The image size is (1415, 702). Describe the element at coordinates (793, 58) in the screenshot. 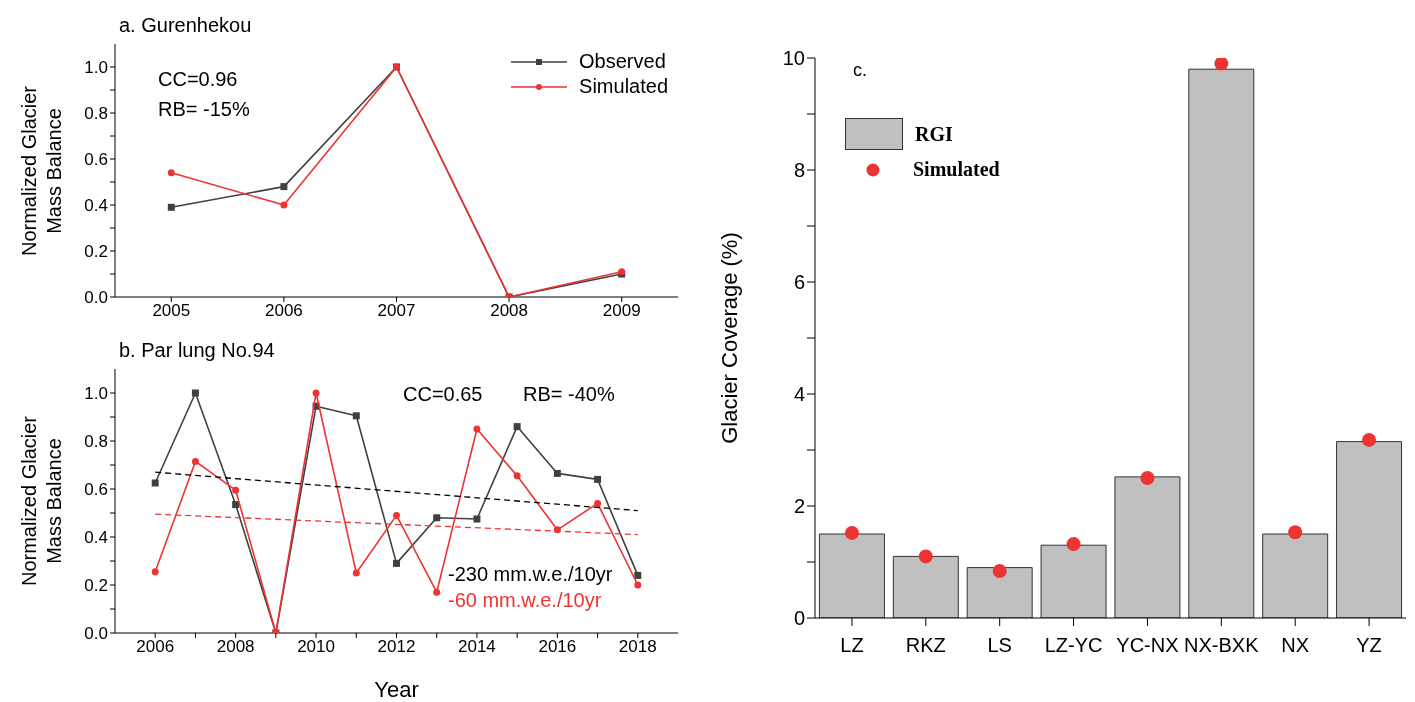

I see `y-tick-label: 10` at that location.